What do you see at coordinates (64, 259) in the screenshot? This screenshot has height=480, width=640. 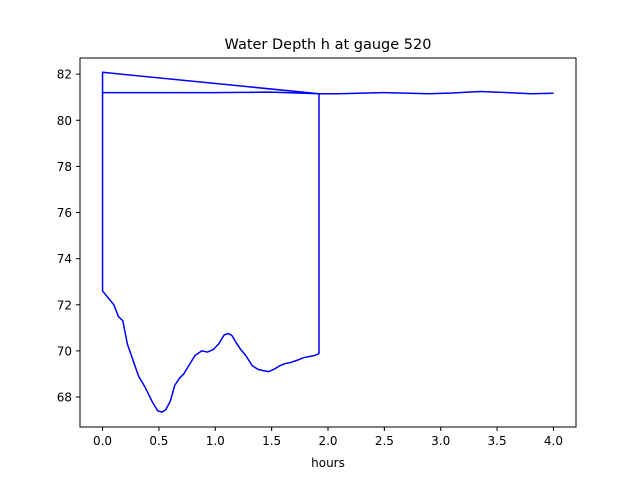 I see `y-tick-label: 74` at bounding box center [64, 259].